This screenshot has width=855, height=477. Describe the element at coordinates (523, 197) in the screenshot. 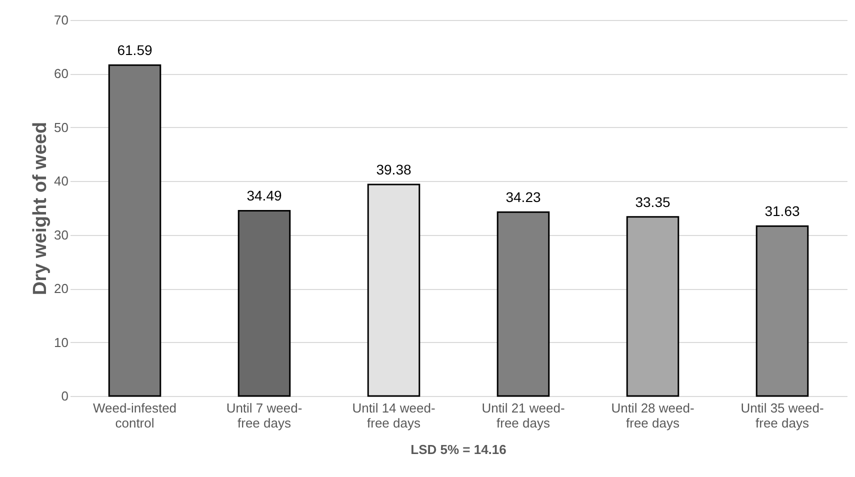

I see `data-label: 34.23` at that location.